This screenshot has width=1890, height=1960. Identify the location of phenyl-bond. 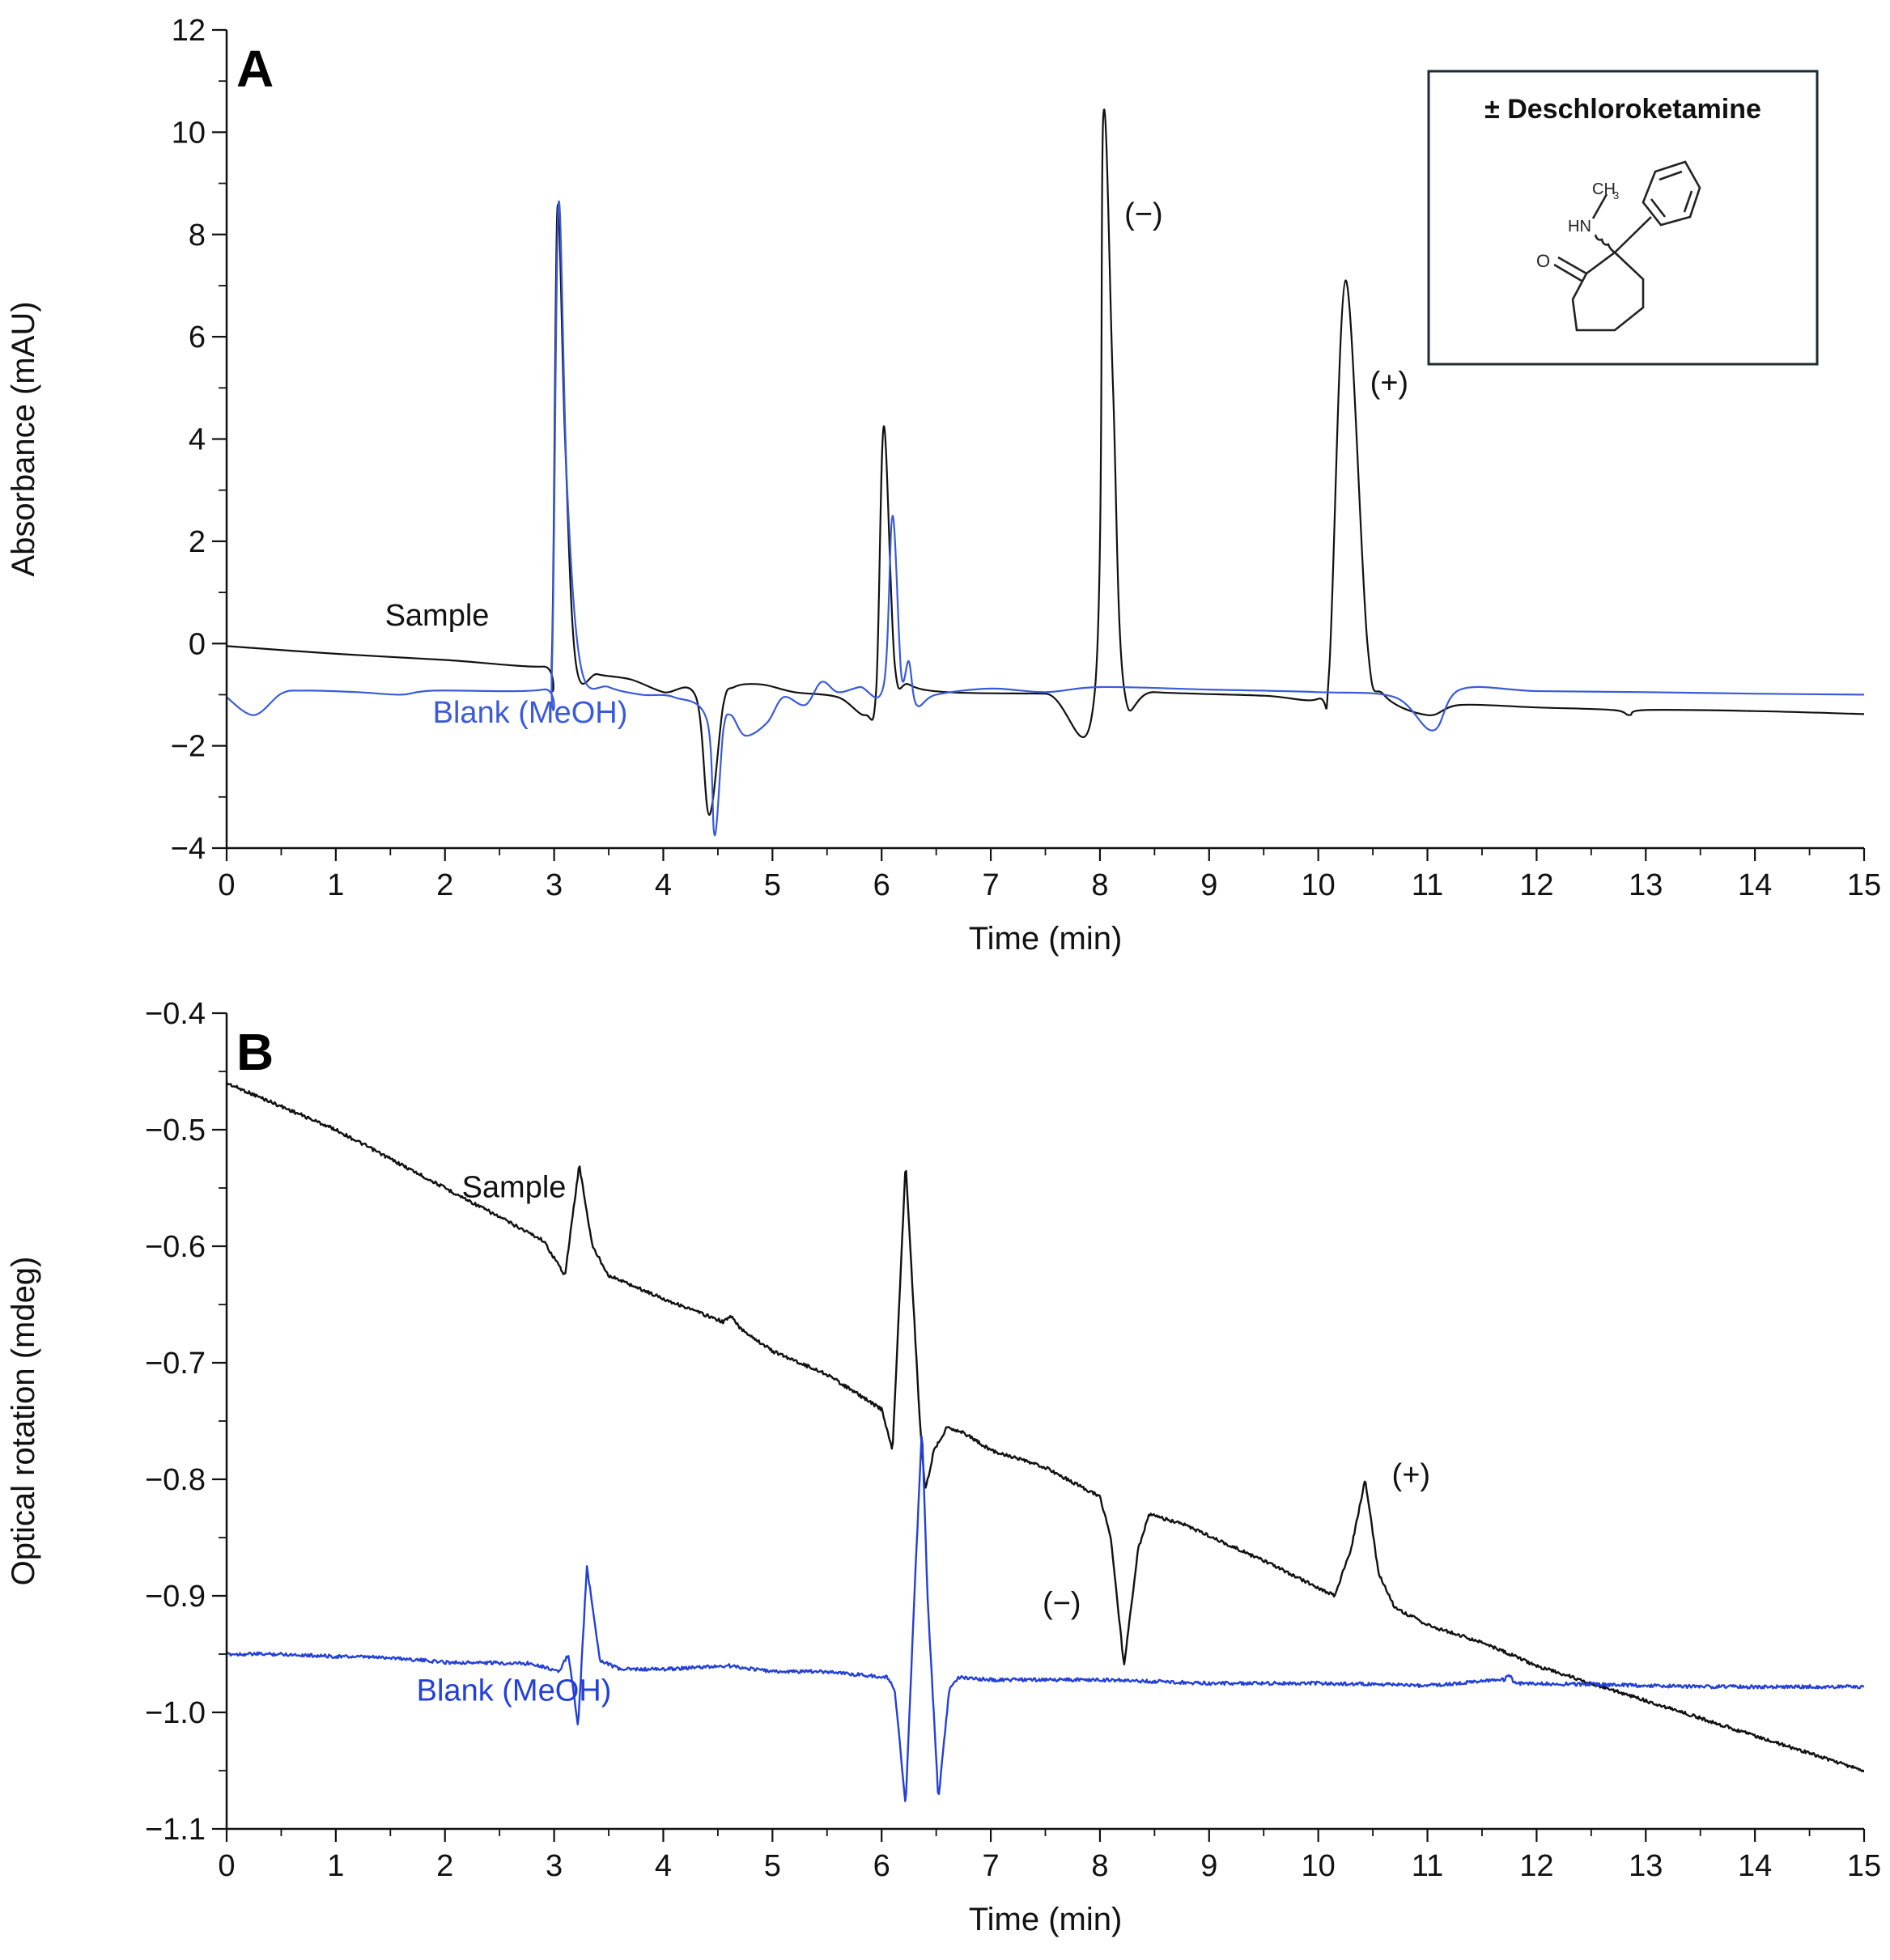
(1633, 235).